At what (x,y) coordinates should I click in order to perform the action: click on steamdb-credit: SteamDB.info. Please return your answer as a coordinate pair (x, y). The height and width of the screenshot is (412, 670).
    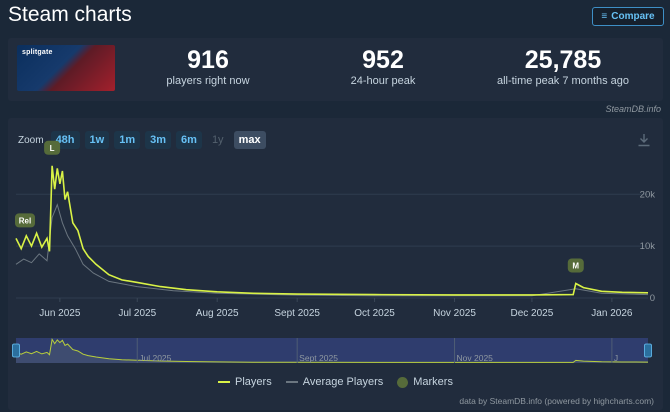
    Looking at the image, I should click on (633, 109).